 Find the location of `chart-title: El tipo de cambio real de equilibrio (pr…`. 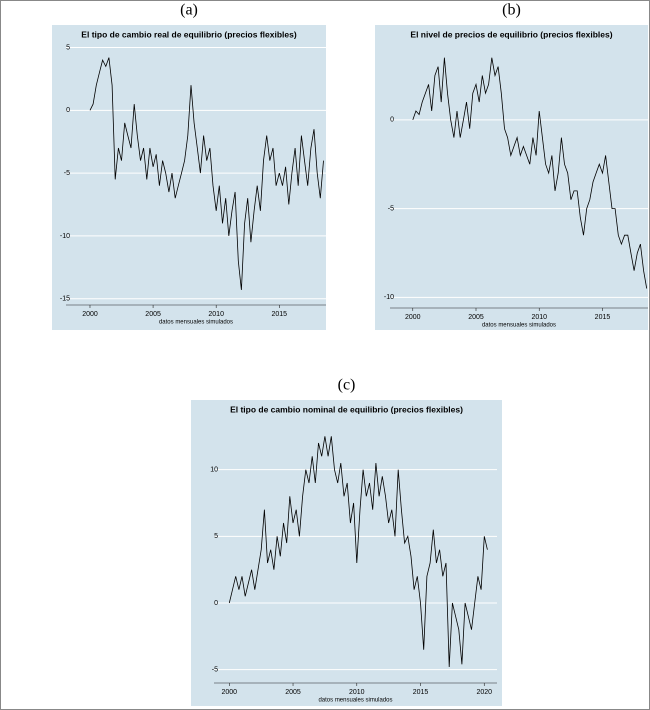

chart-title: El tipo de cambio real de equilibrio (pr… is located at coordinates (189, 34).